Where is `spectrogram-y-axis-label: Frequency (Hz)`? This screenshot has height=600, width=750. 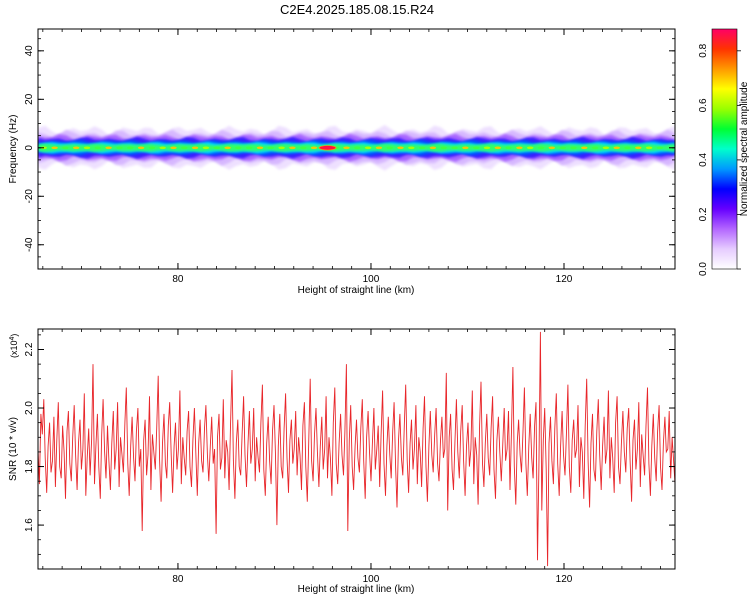
spectrogram-y-axis-label: Frequency (Hz) is located at coordinates (13, 149).